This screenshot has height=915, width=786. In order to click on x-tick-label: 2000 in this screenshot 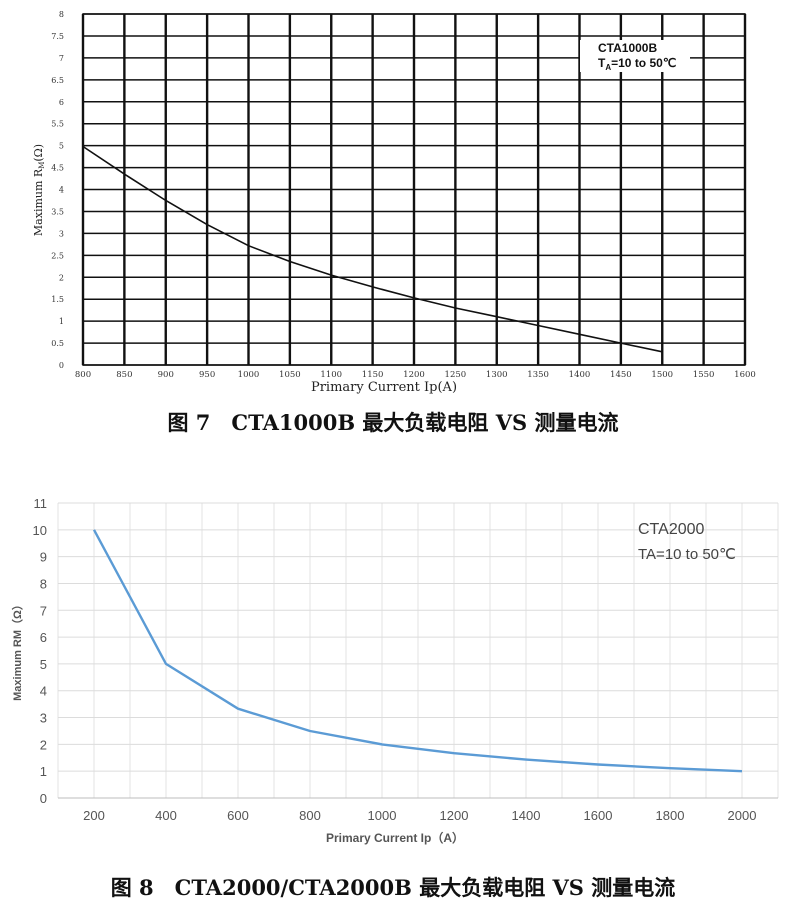, I will do `click(742, 815)`.